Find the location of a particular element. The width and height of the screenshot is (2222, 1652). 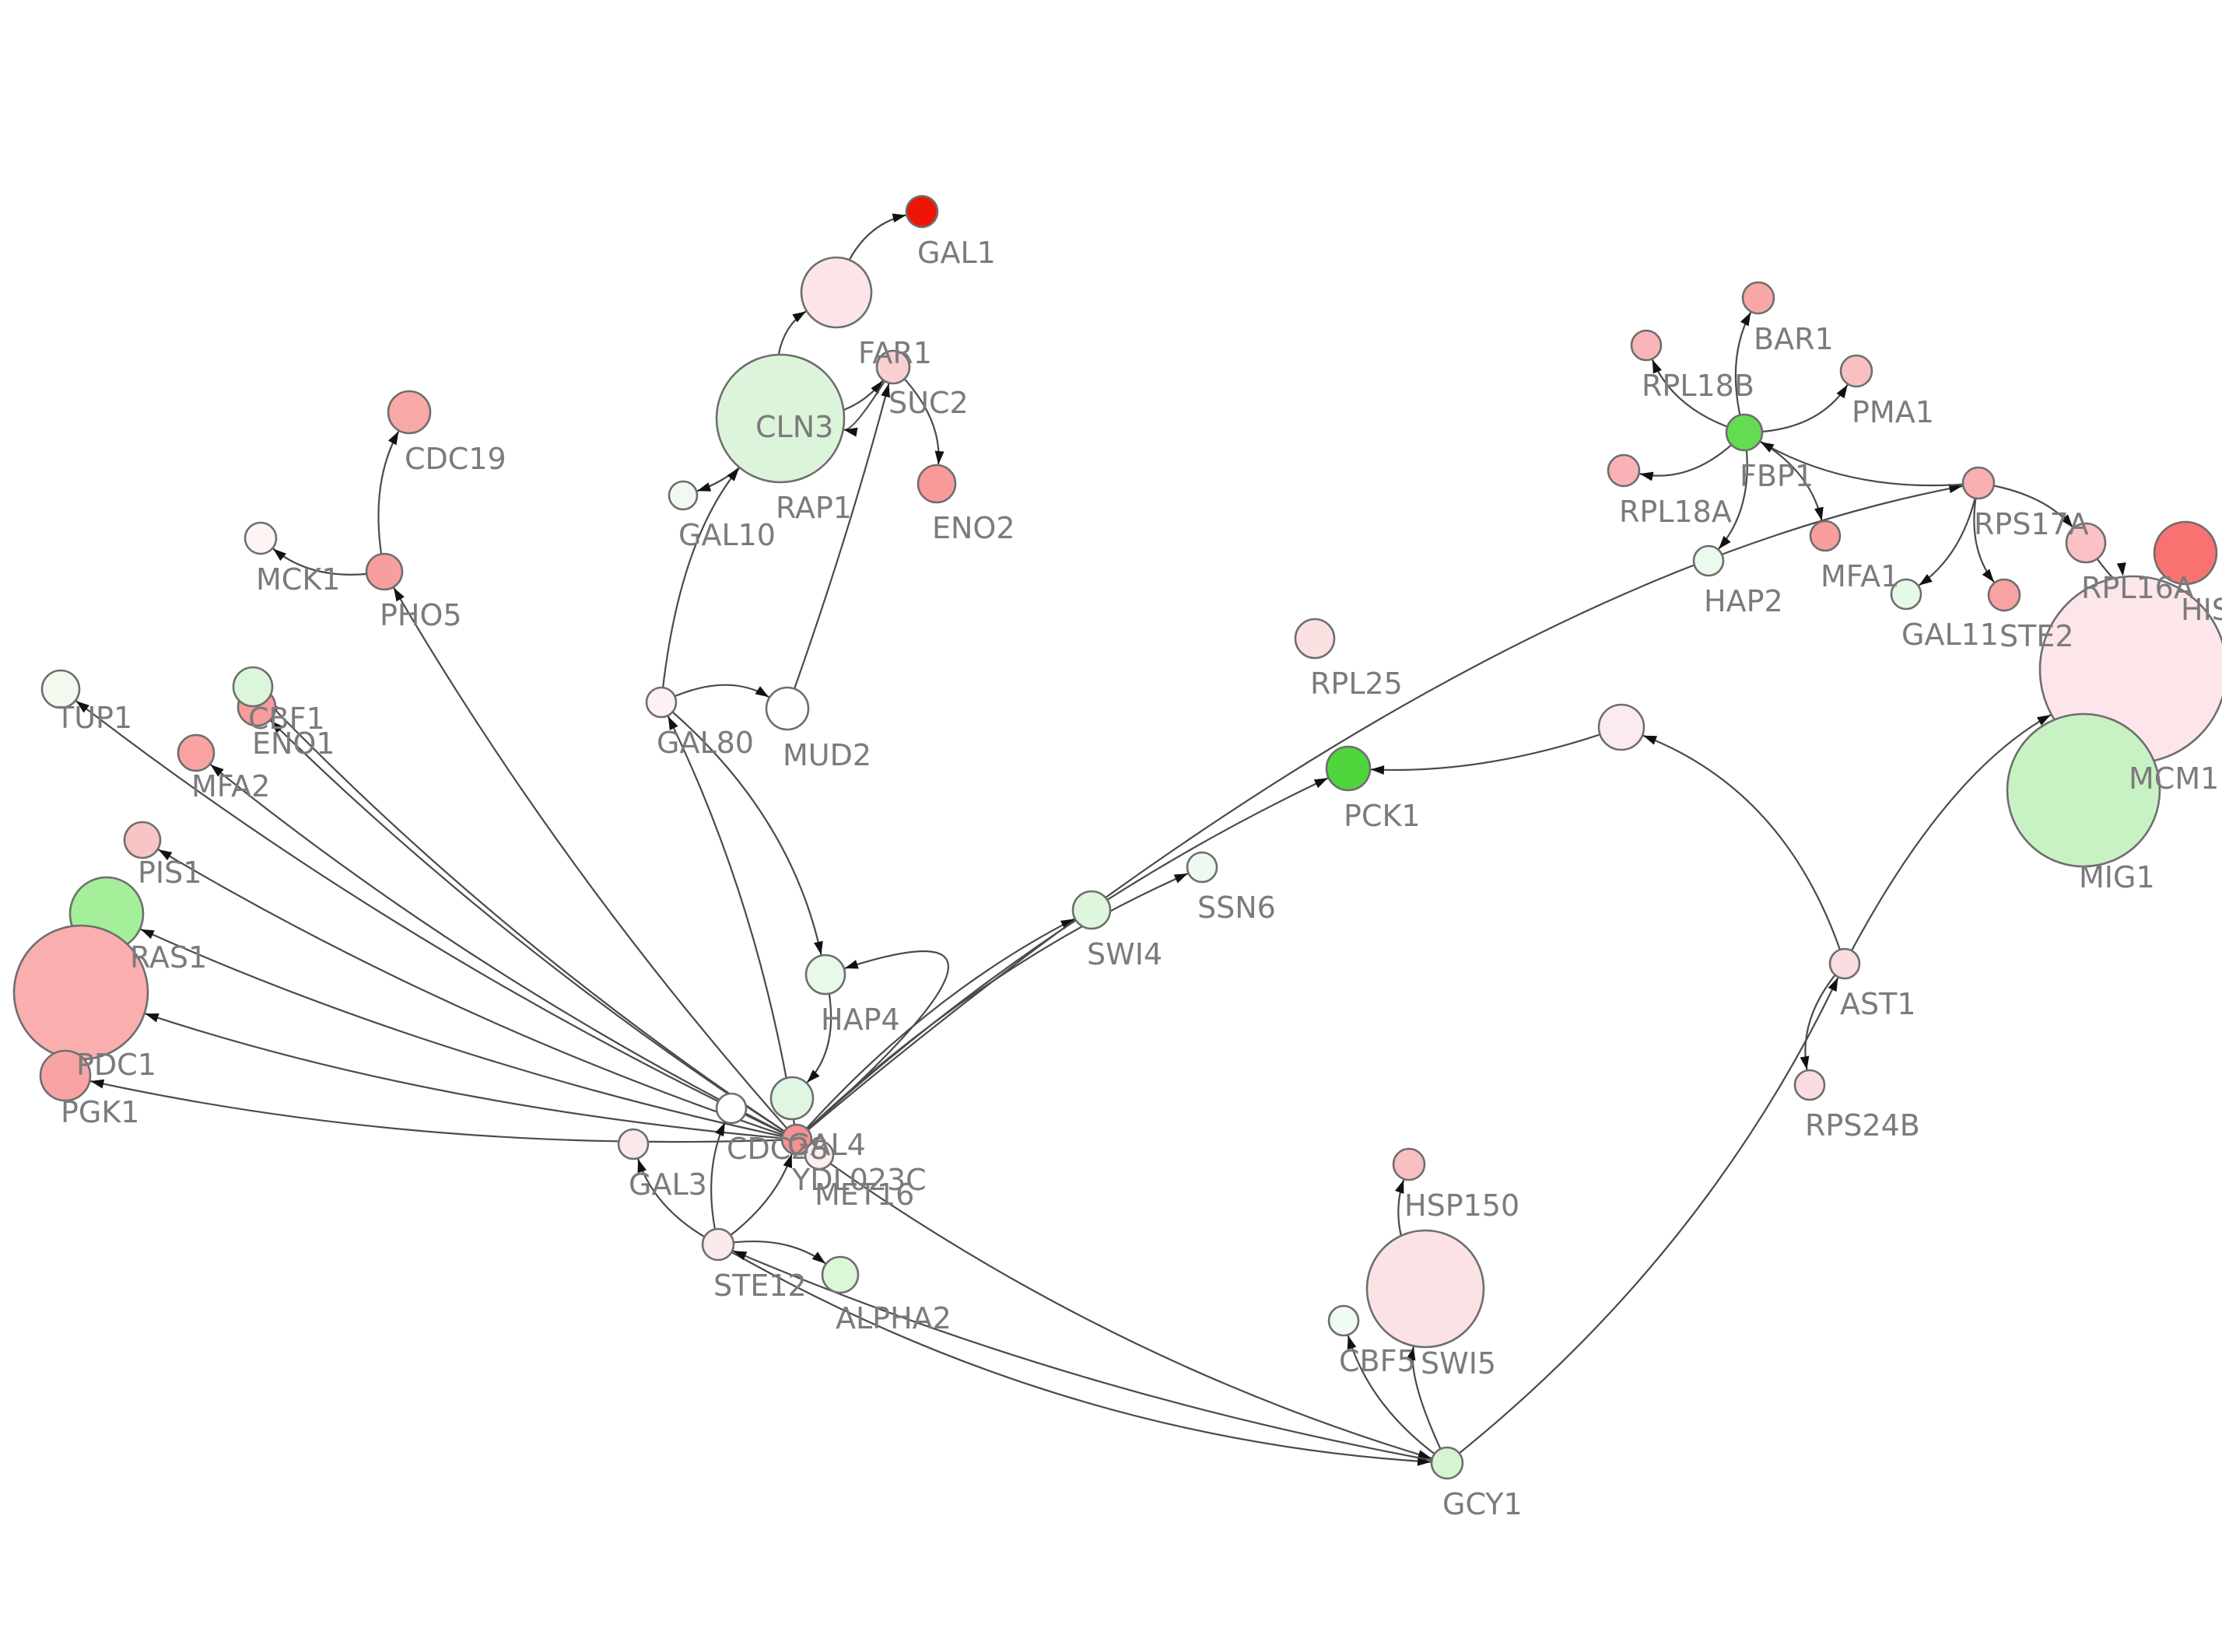

node-rpl18b is located at coordinates (1646, 345).